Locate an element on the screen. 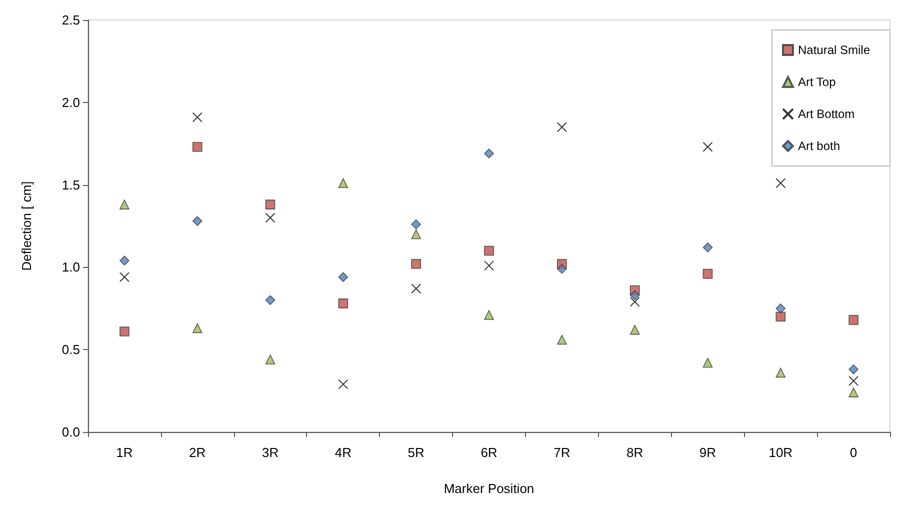  x-tick-label: 7R is located at coordinates (562, 452).